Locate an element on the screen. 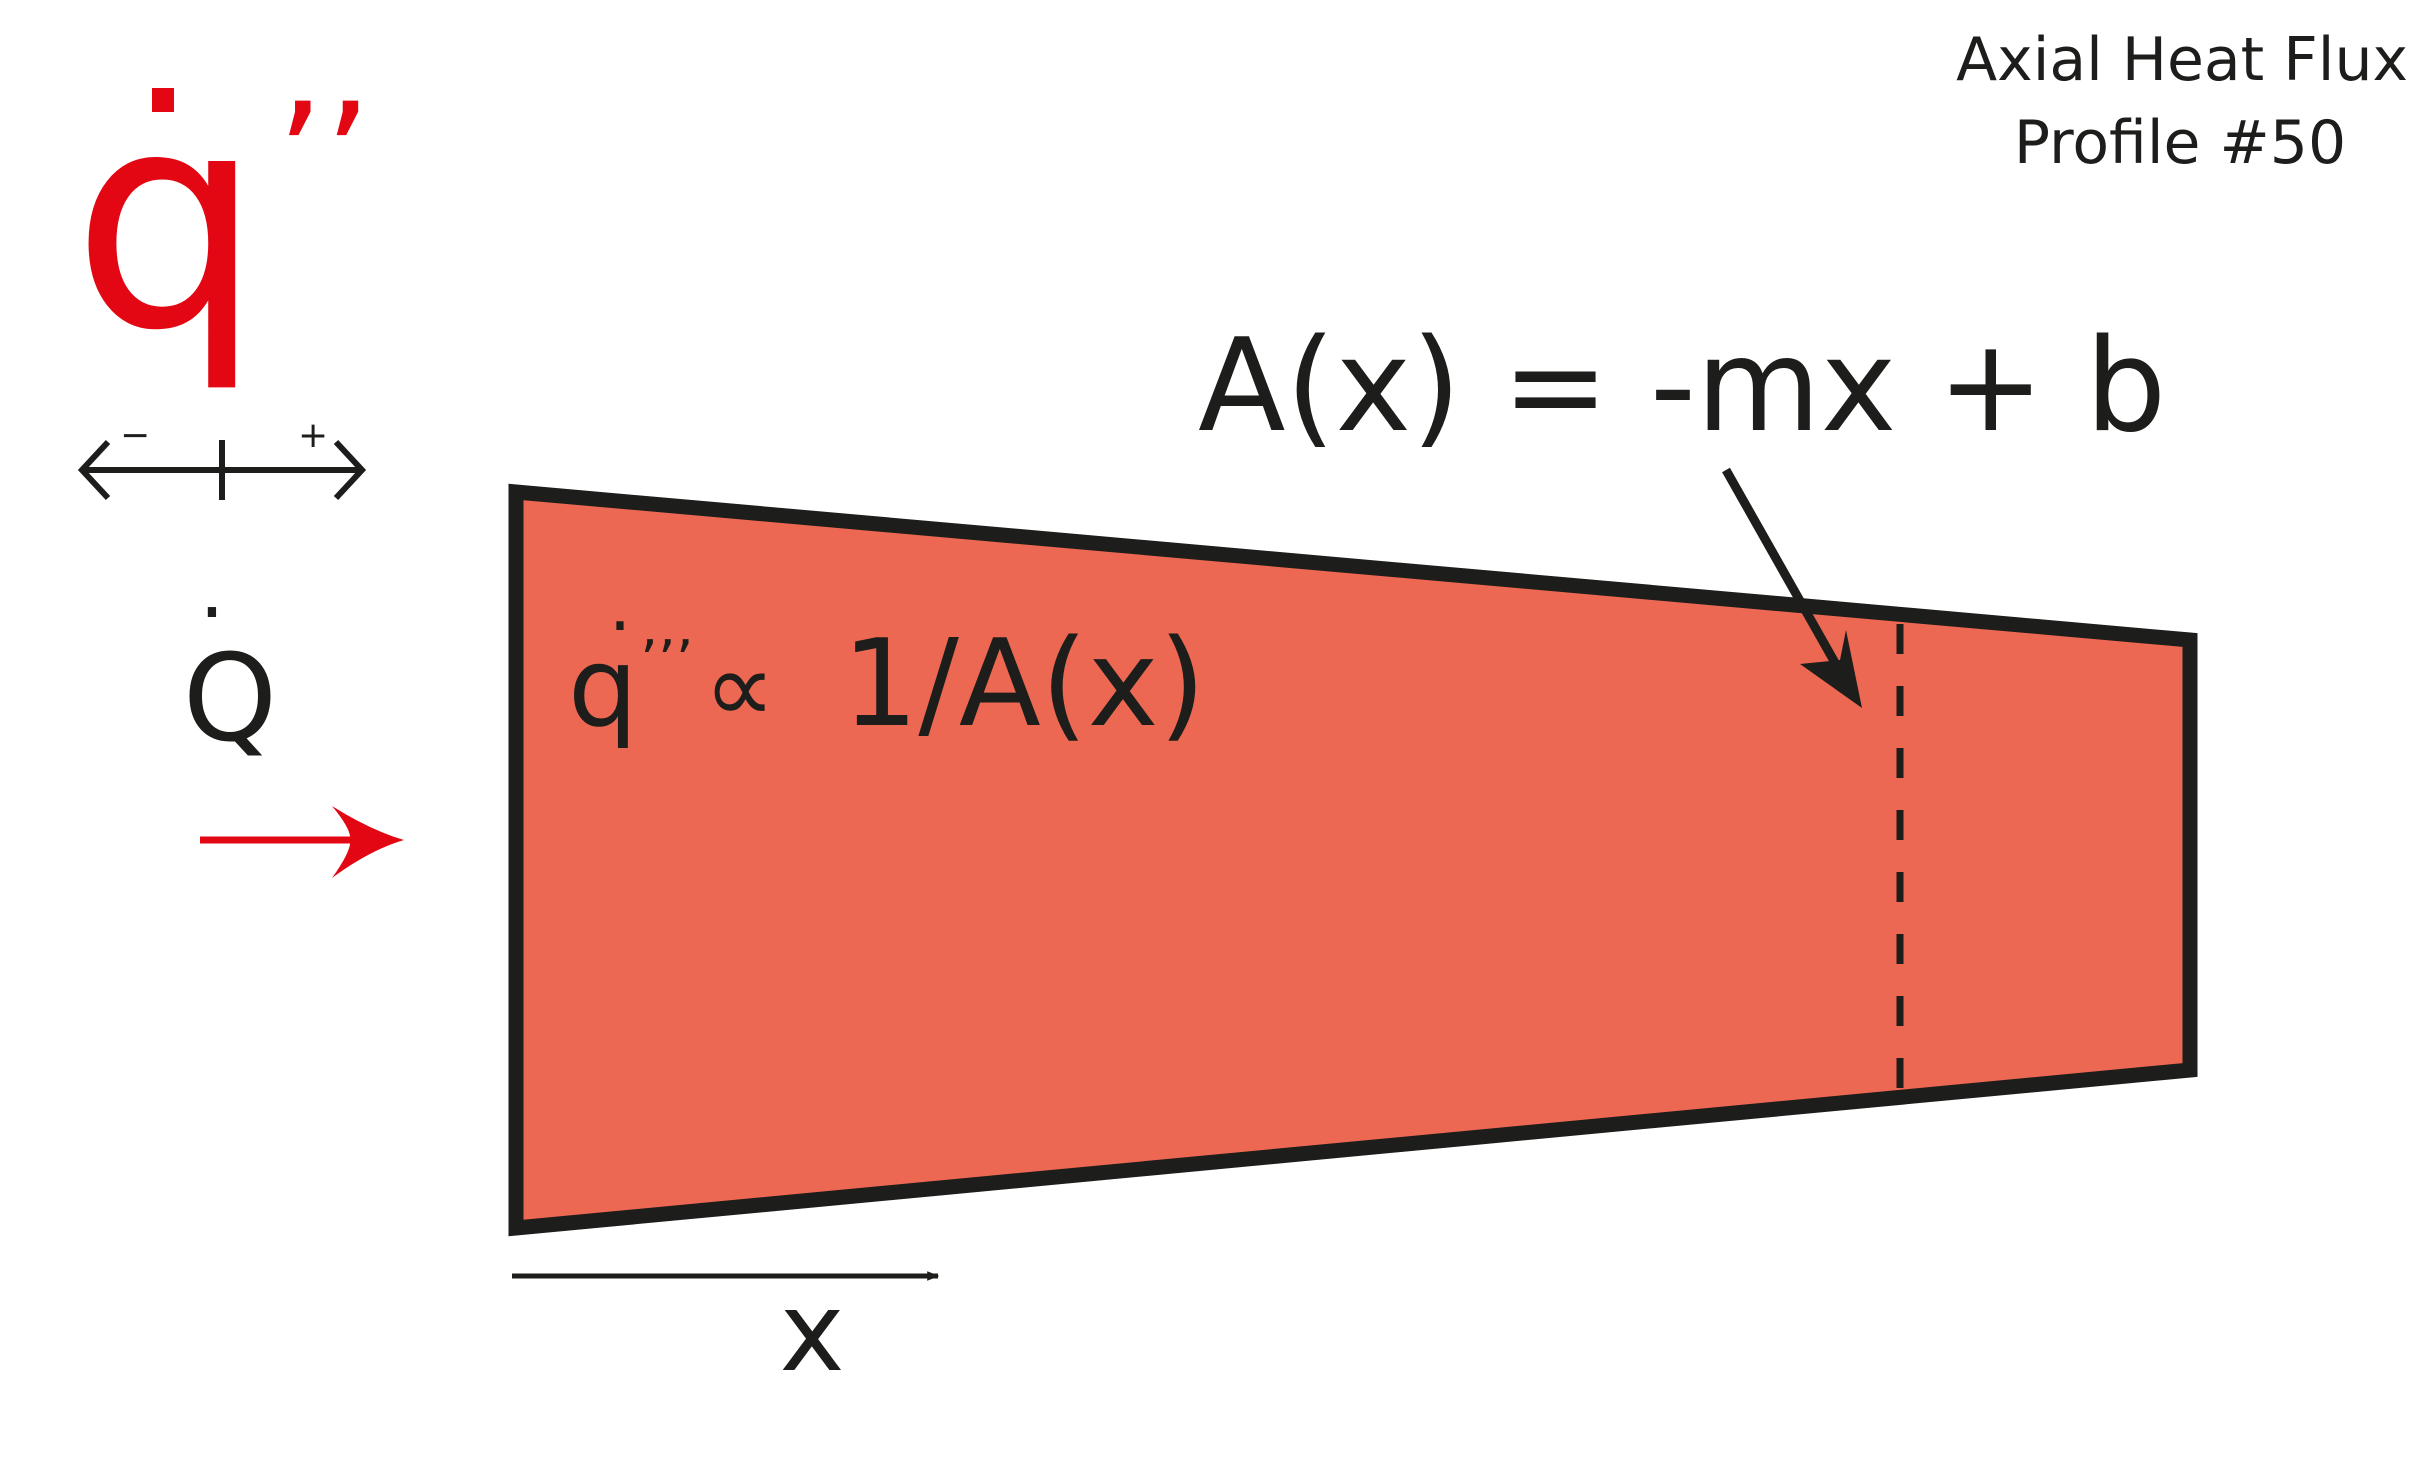 The height and width of the screenshot is (1459, 2418). right-arrow-icon is located at coordinates (302, 842).